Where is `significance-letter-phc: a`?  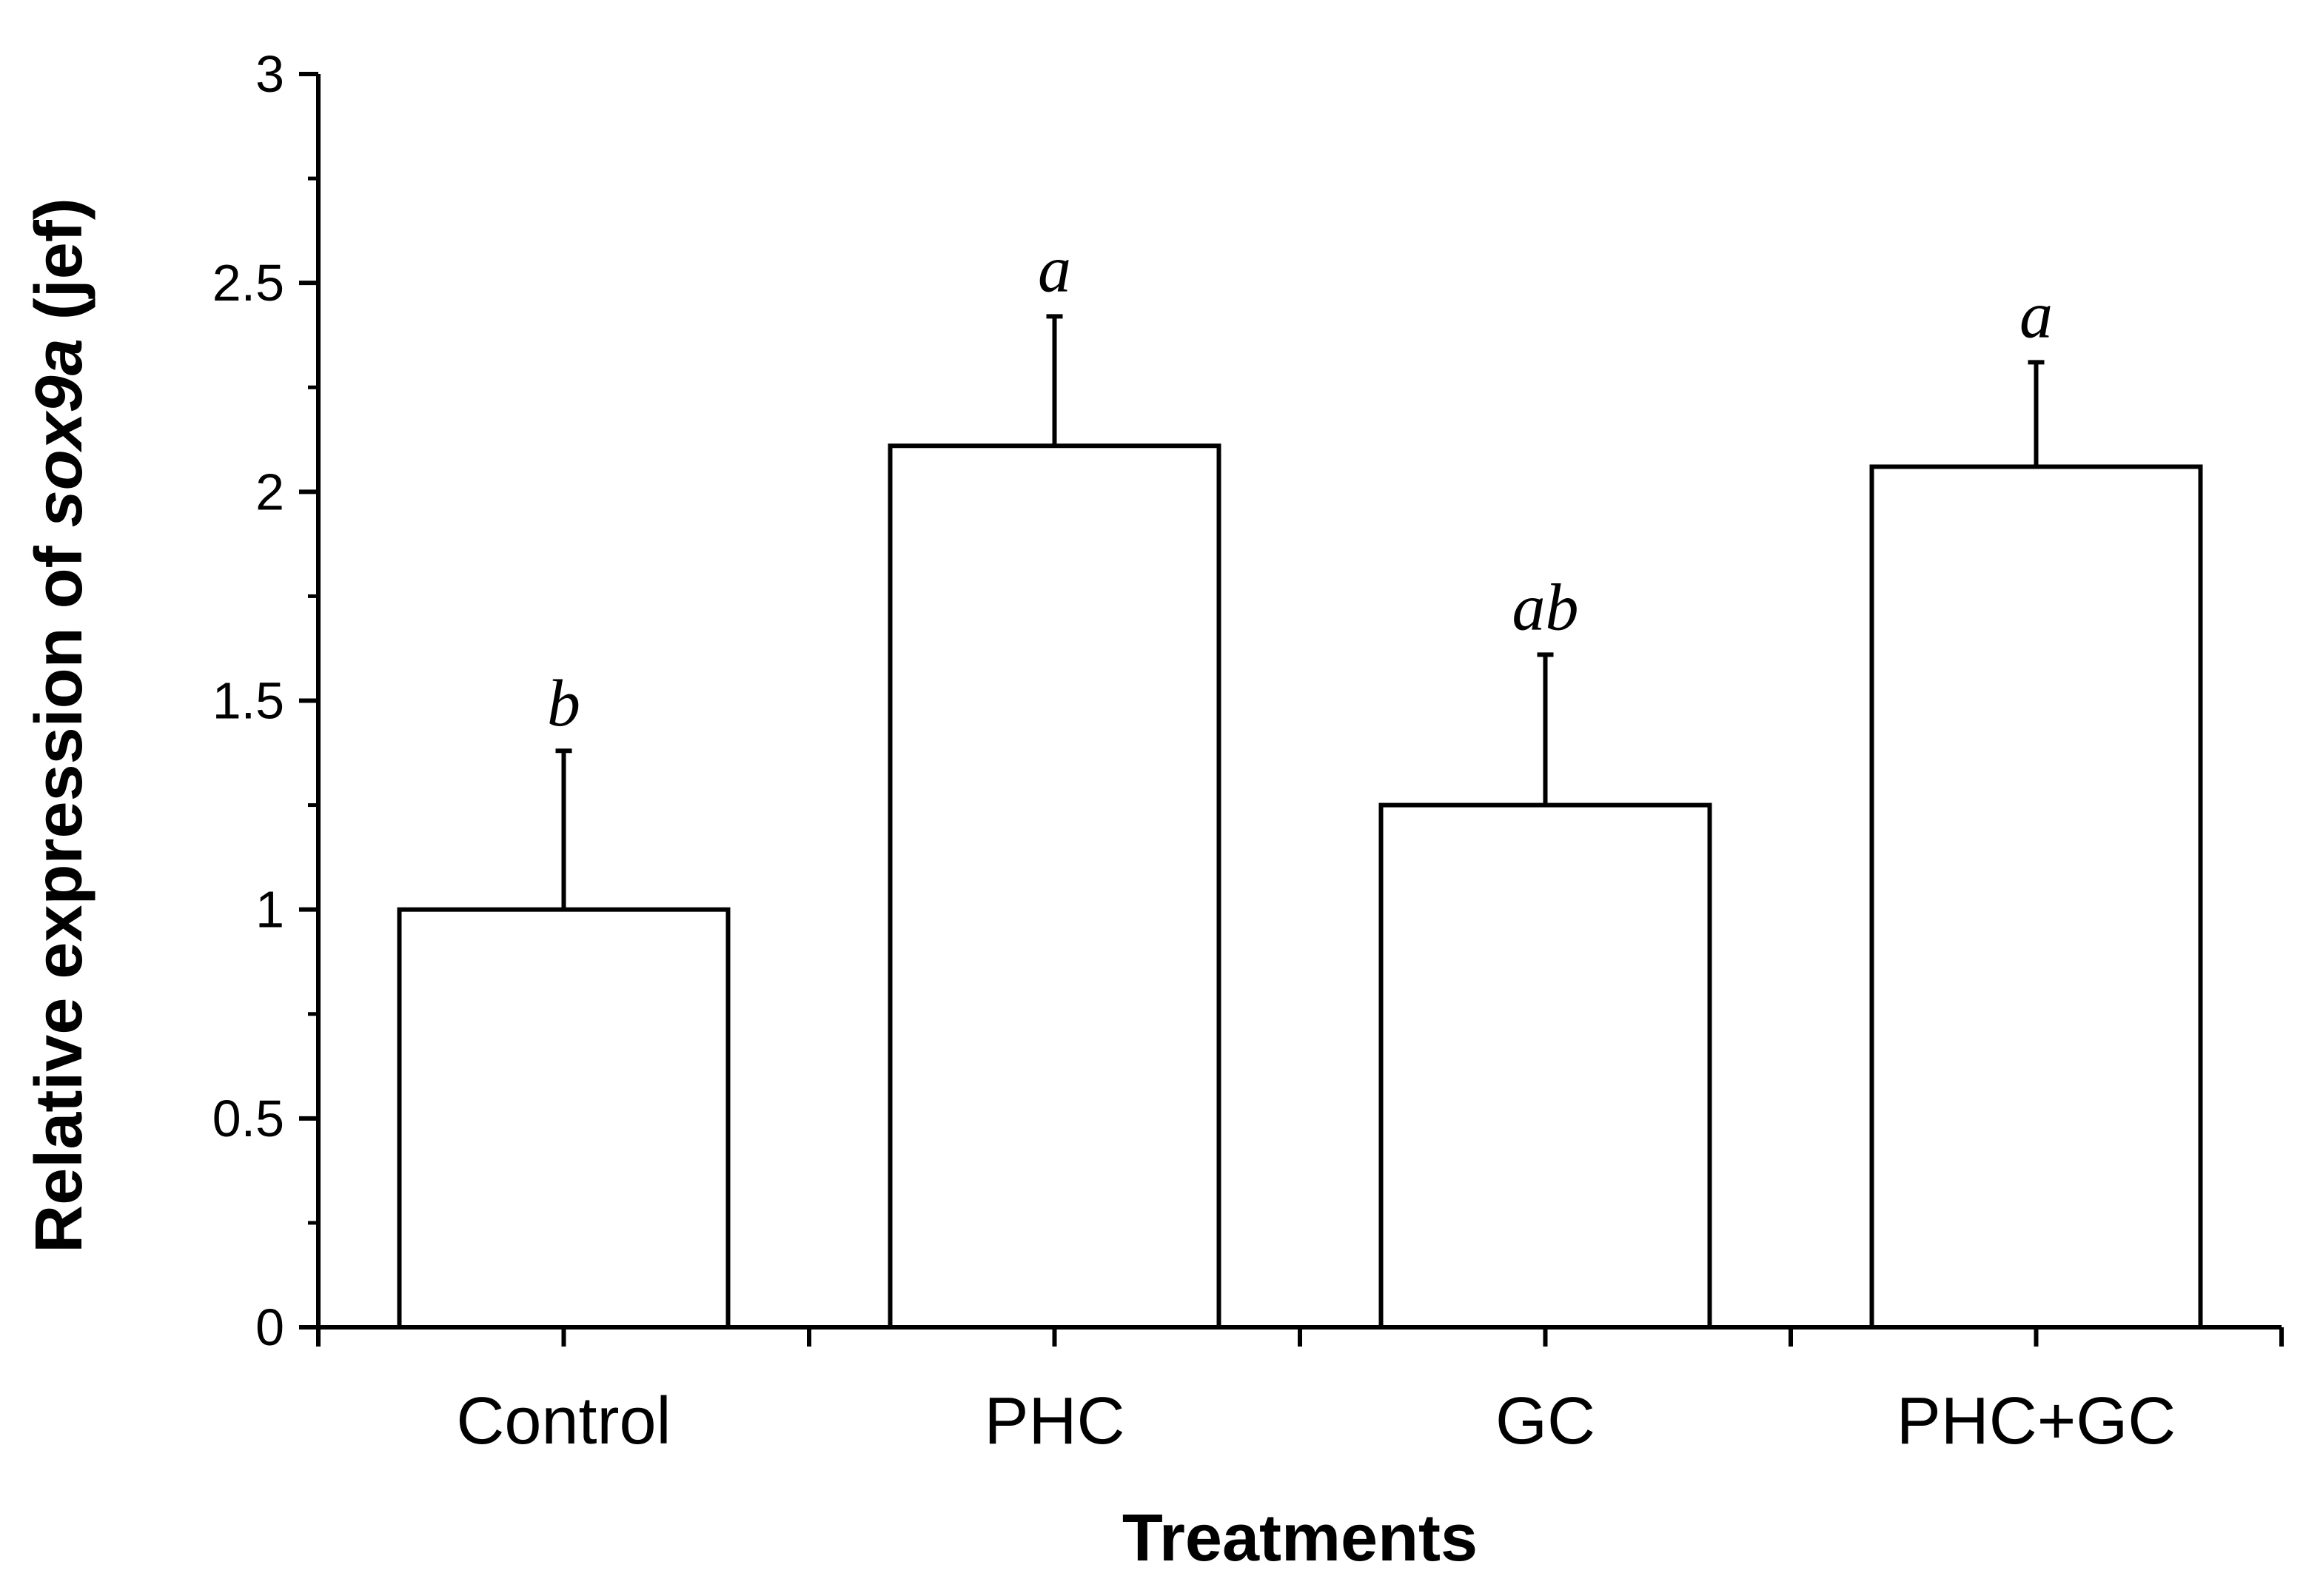 significance-letter-phc: a is located at coordinates (1054, 269).